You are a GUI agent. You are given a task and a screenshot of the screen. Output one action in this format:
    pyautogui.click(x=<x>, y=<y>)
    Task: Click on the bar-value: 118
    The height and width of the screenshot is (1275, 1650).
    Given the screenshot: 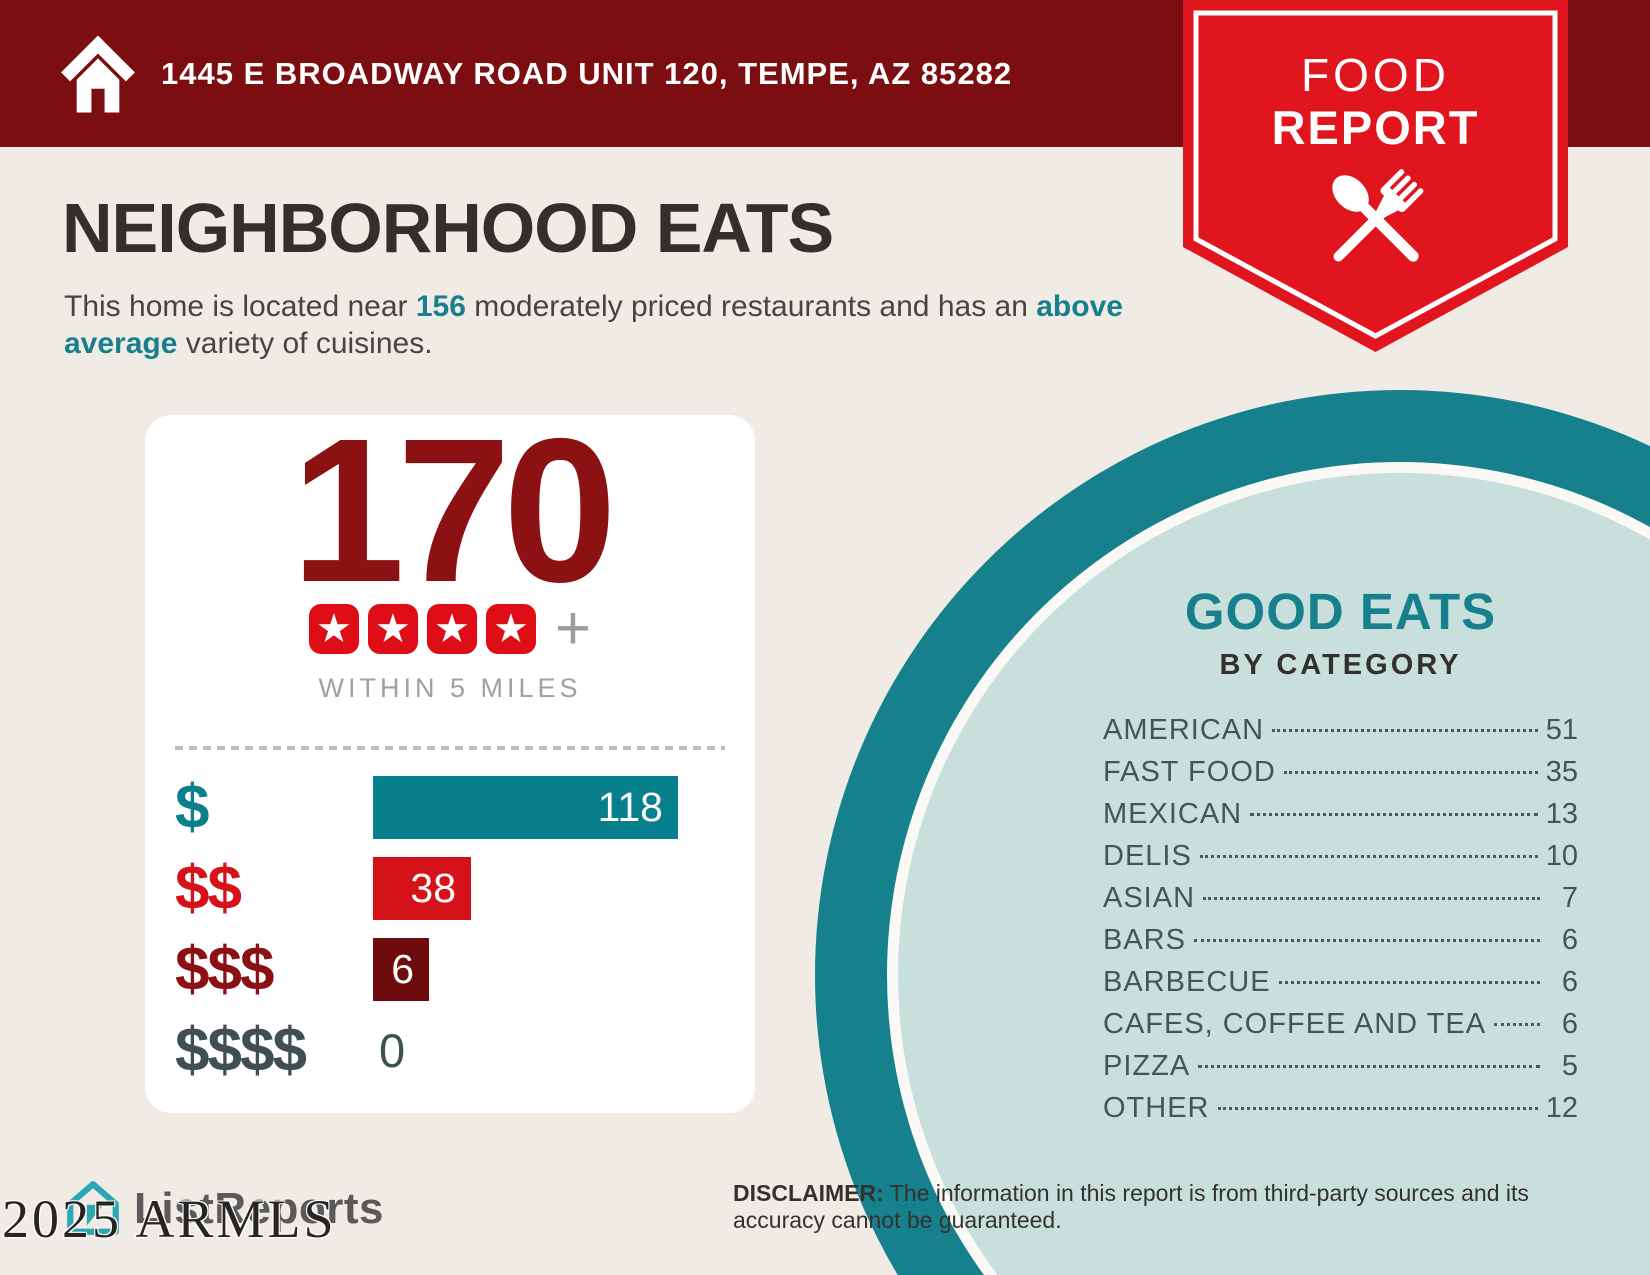 What is the action you would take?
    pyautogui.click(x=630, y=807)
    